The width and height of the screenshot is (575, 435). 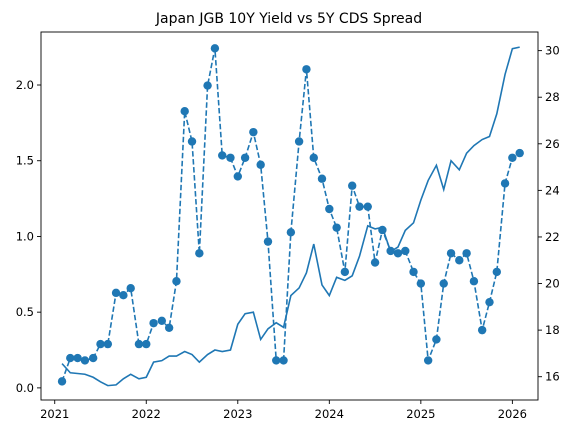 What do you see at coordinates (549, 214) in the screenshot?
I see `y-axis-right: 16 18 20 22 24 26 28 30` at bounding box center [549, 214].